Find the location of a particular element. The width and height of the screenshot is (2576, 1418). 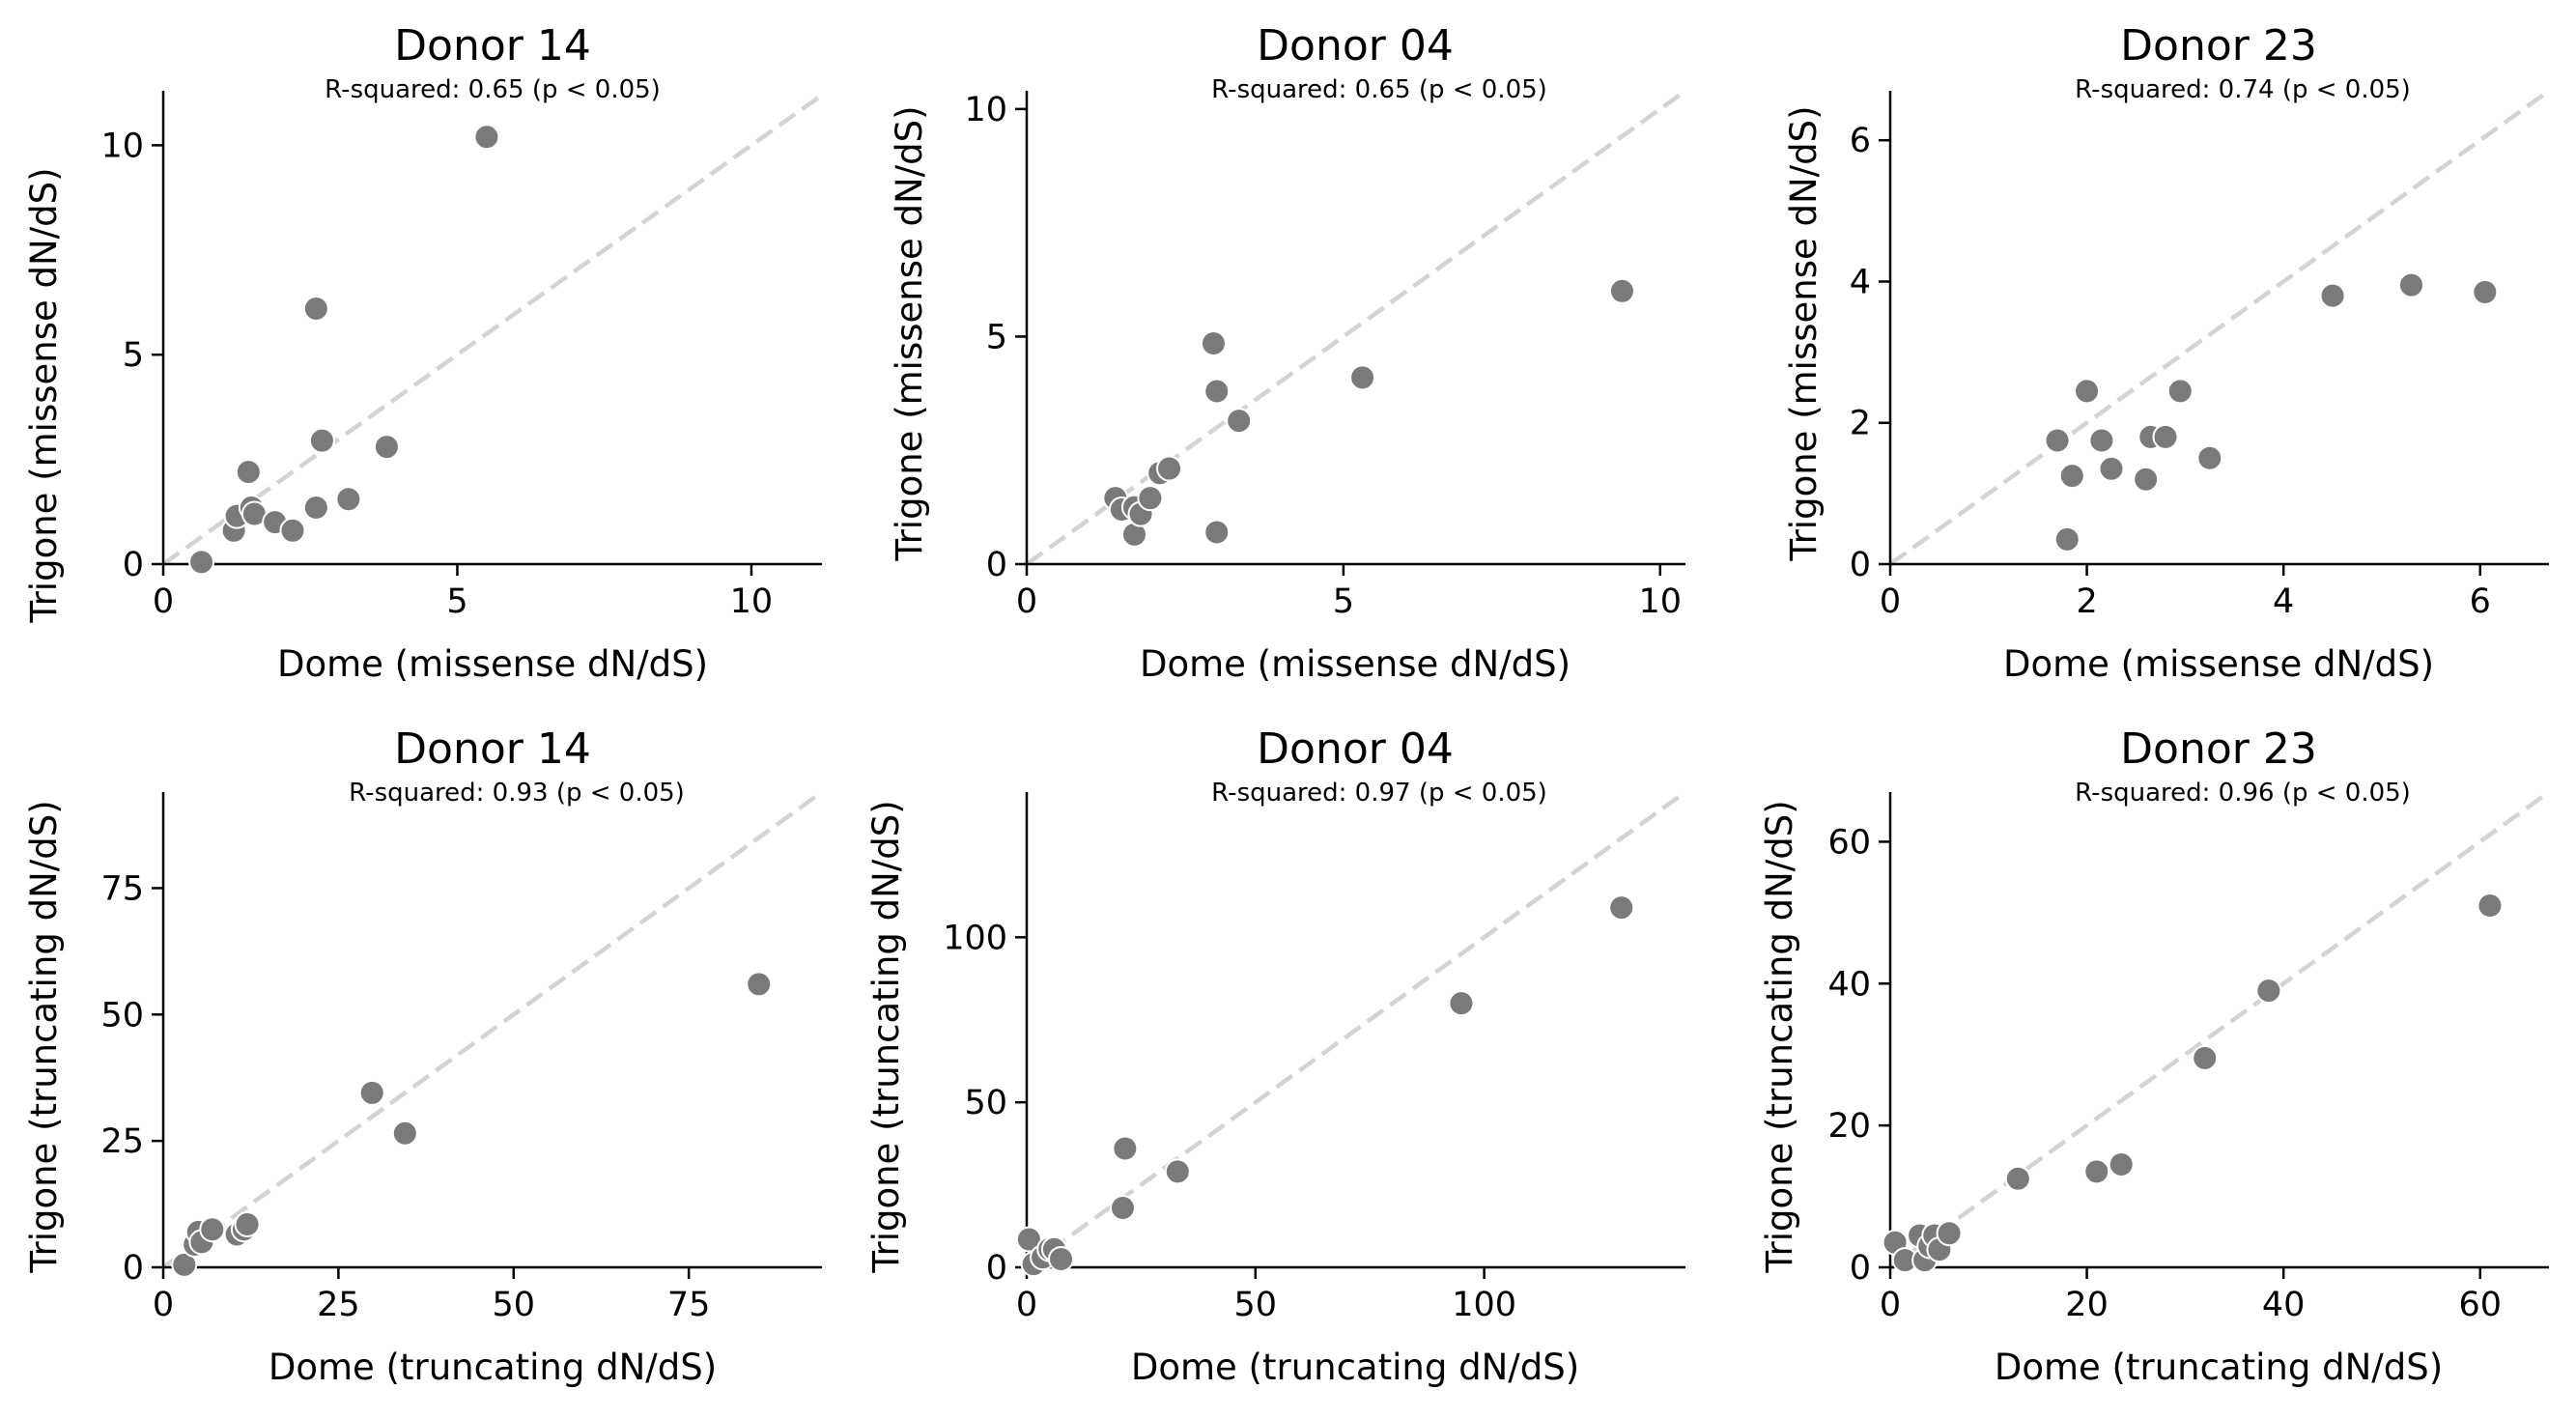

plot-area: 0 50 100 0 50 100 is located at coordinates (1315, 1057).